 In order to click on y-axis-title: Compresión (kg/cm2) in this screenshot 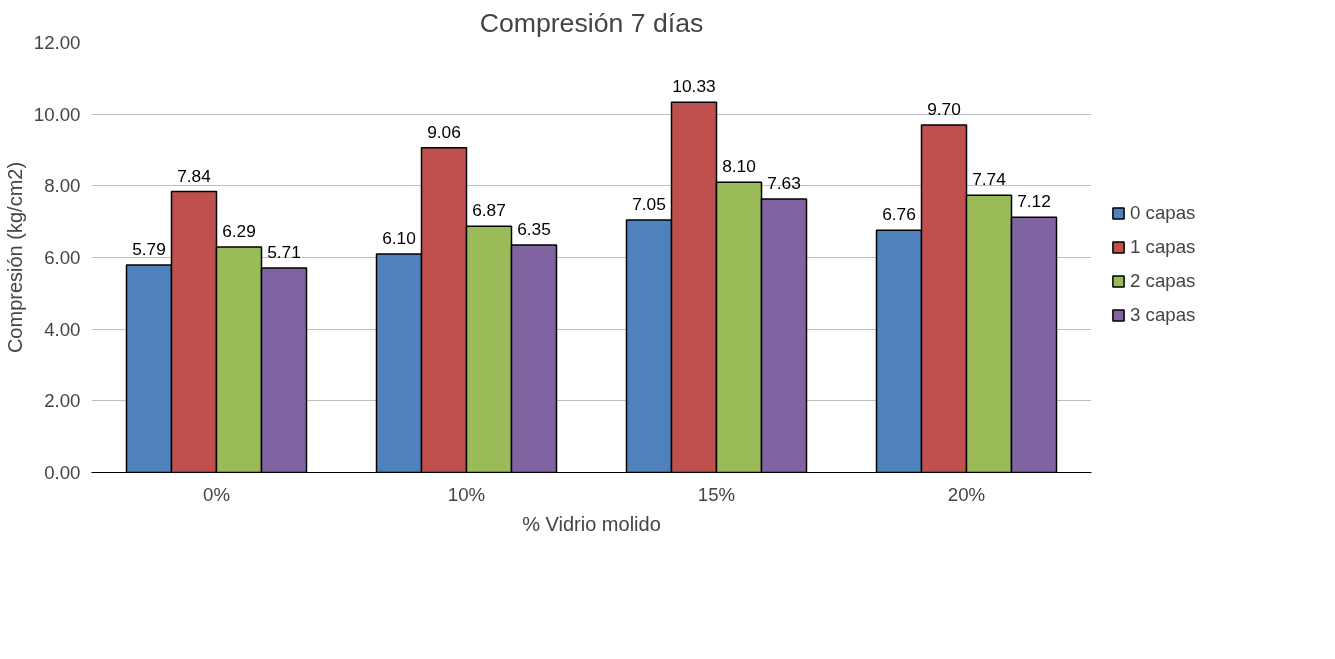, I will do `click(14, 257)`.